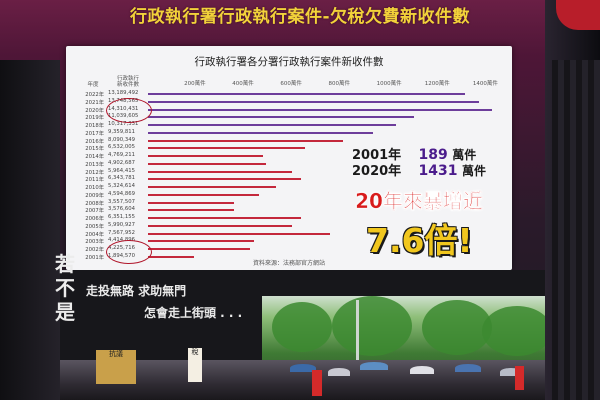  I want to click on sign-text: 稅, so click(195, 352).